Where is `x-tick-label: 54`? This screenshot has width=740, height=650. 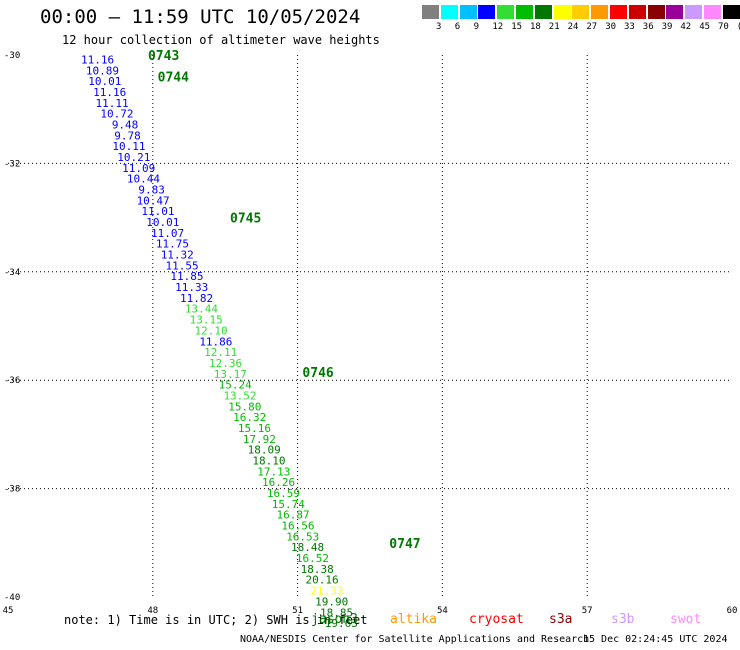 x-tick-label: 54 is located at coordinates (442, 611).